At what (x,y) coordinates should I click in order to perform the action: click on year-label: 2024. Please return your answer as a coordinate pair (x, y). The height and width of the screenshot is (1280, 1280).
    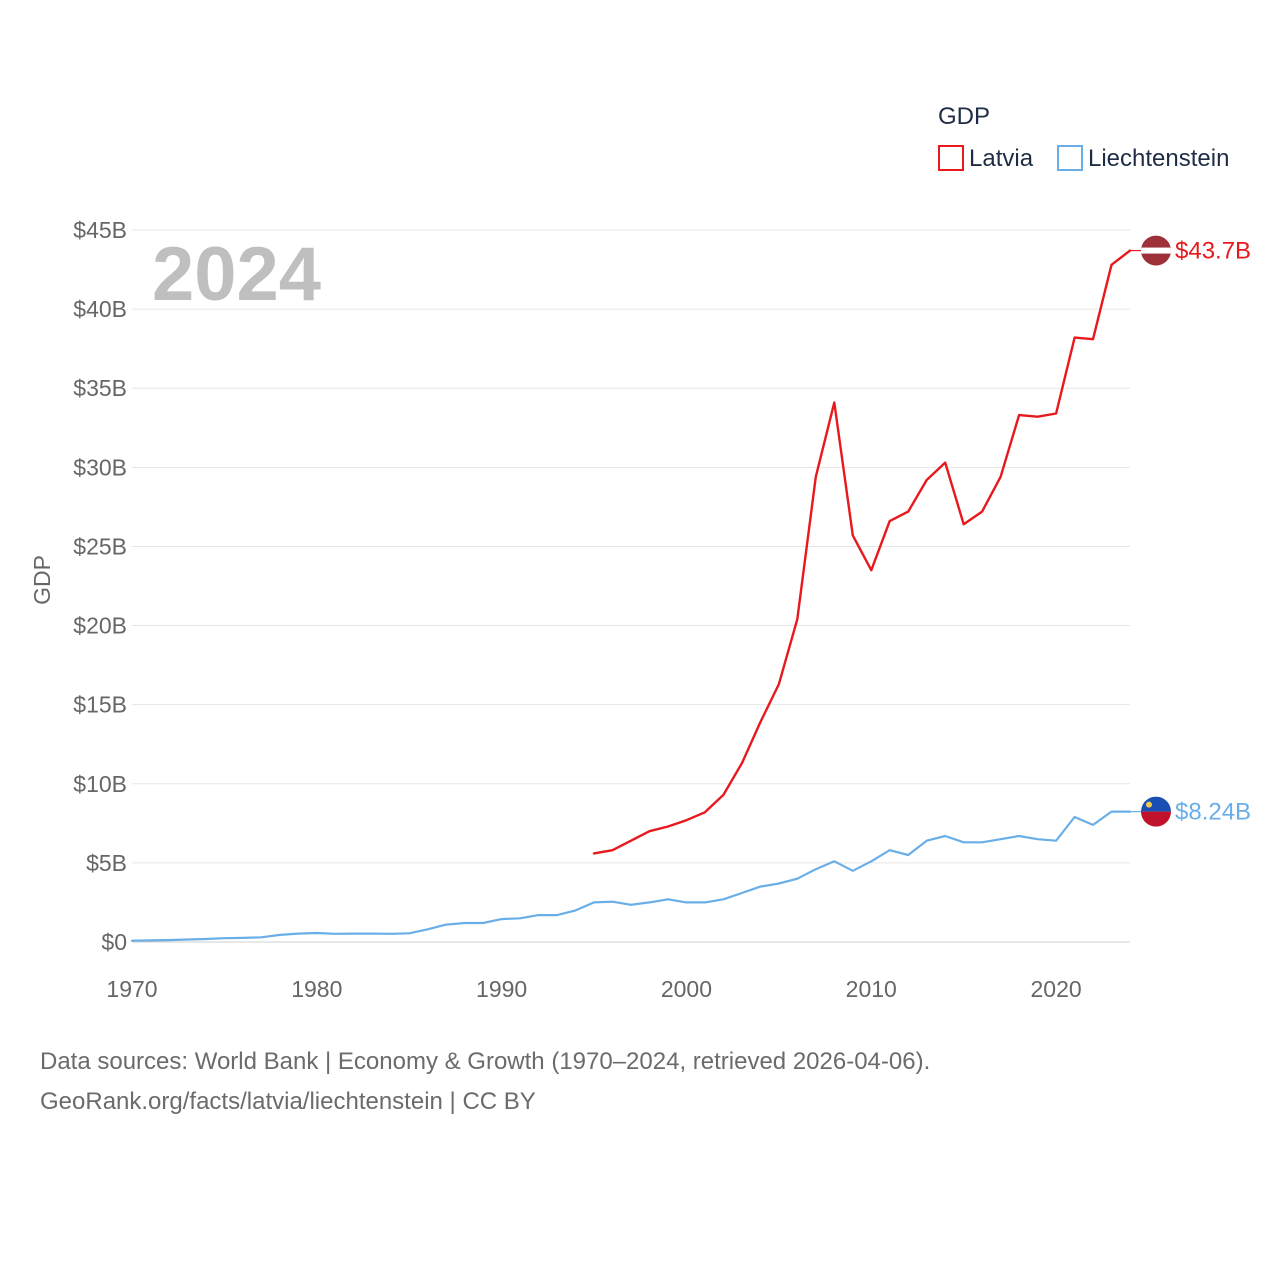
    Looking at the image, I should click on (236, 274).